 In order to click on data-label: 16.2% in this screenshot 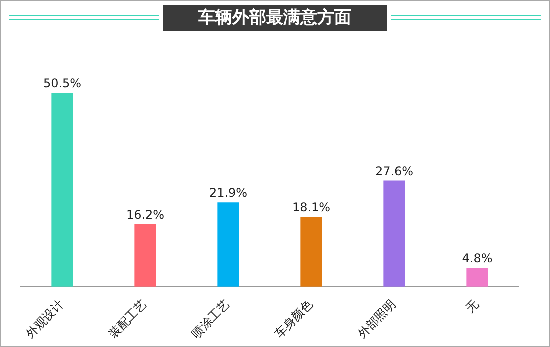, I will do `click(145, 215)`.